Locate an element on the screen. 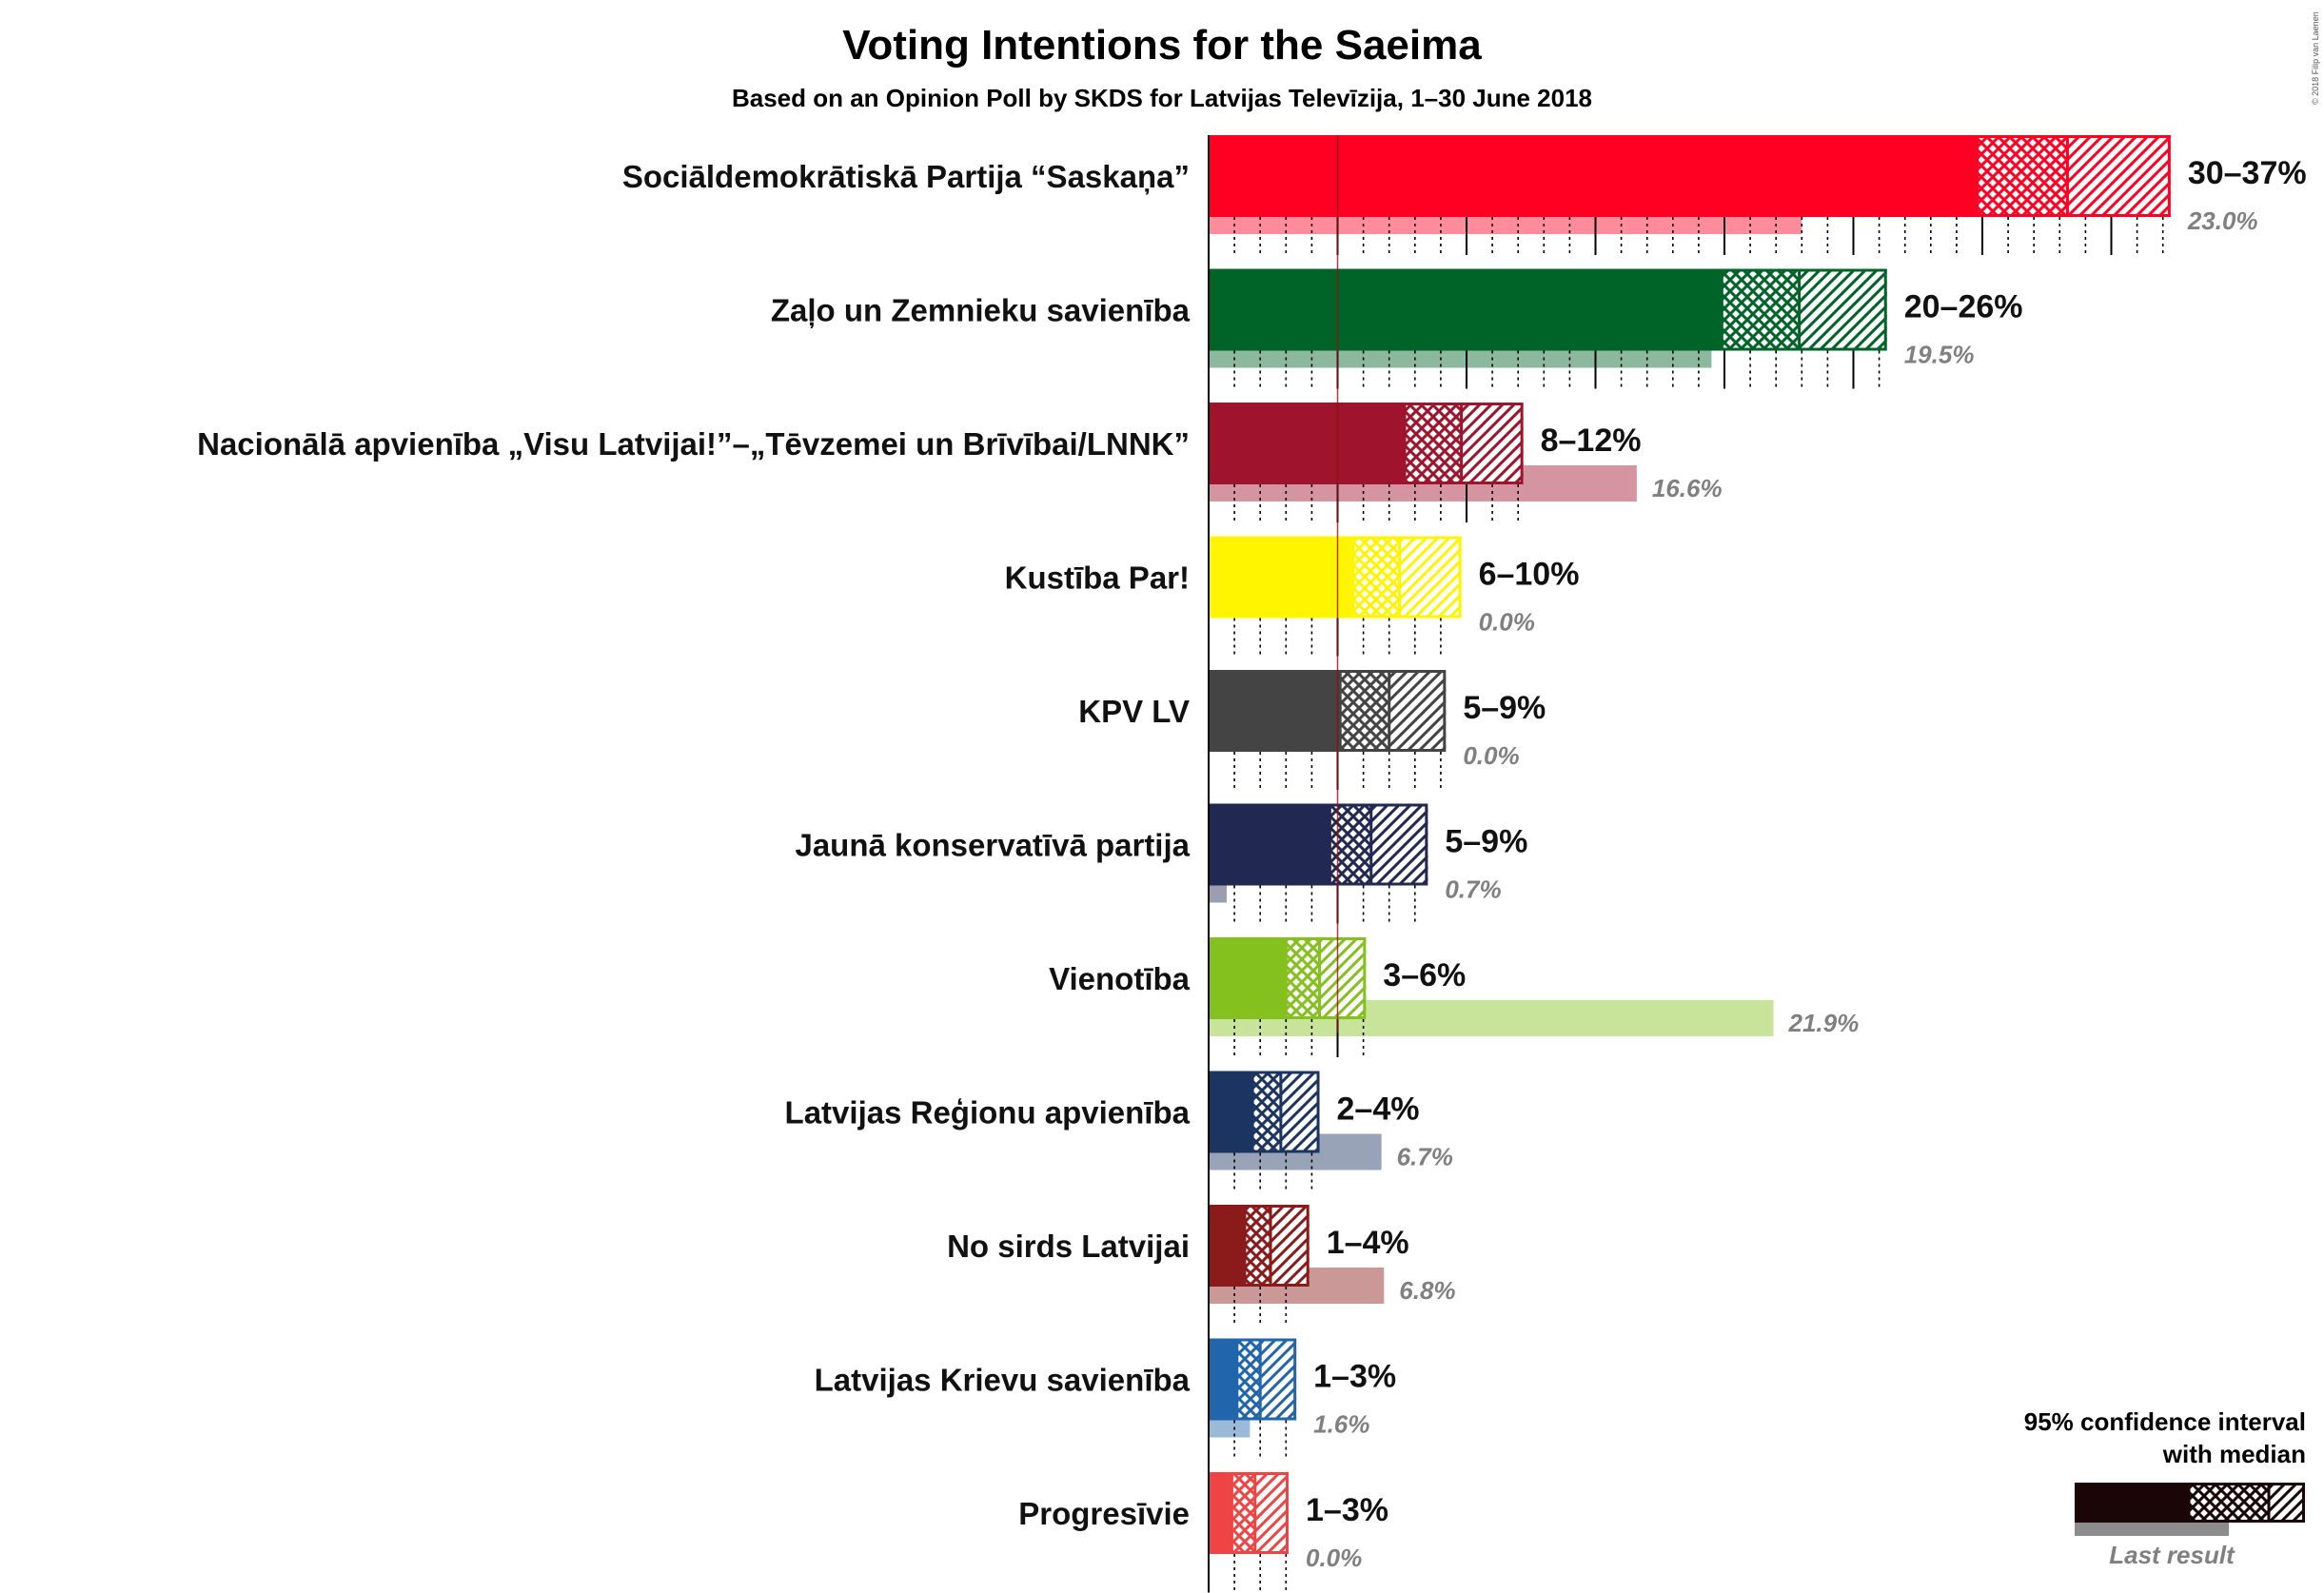  legend-title-line1: 95% confidence interval is located at coordinates (2165, 1422).